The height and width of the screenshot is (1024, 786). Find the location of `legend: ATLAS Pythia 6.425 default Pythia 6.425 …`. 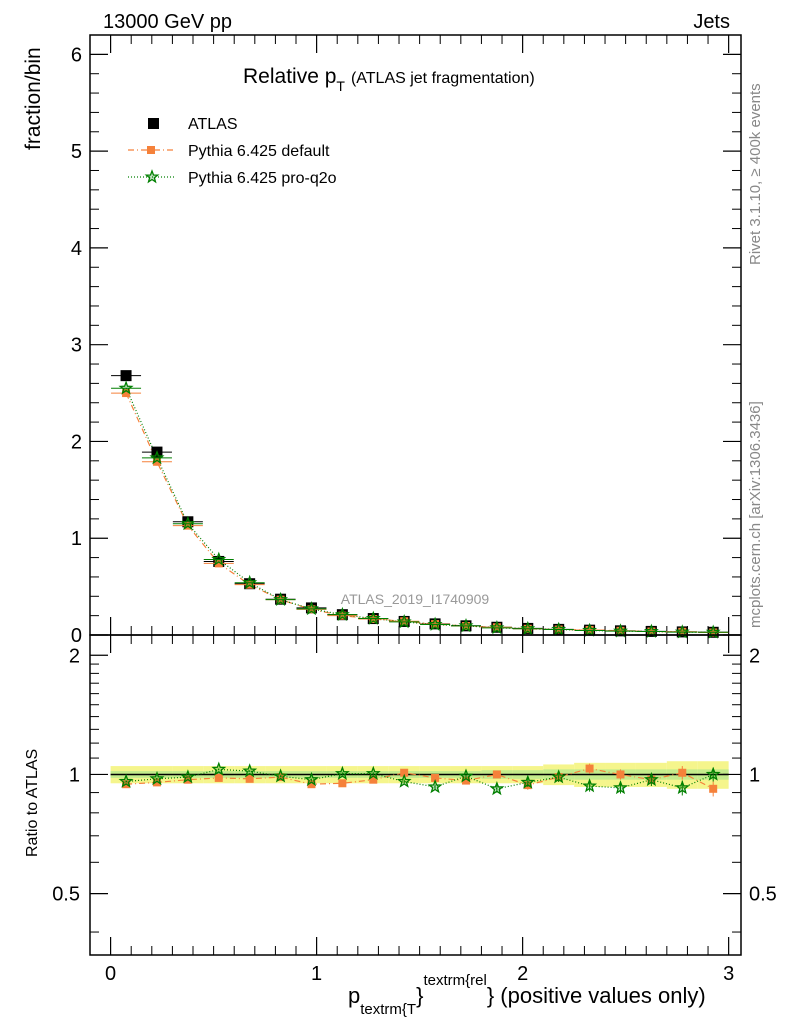

legend: ATLAS Pythia 6.425 default Pythia 6.425 … is located at coordinates (232, 151).